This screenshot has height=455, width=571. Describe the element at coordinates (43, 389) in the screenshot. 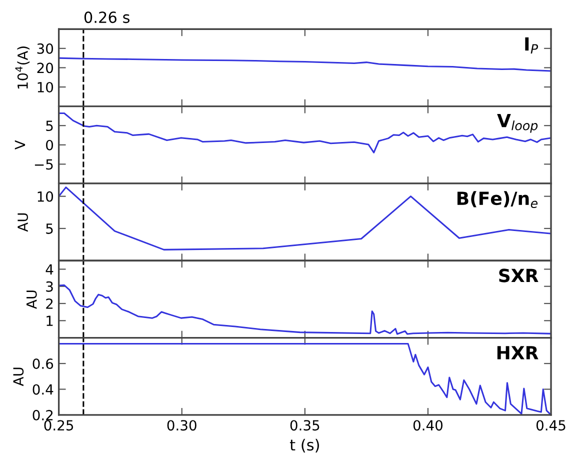

I see `y-tick-label: 0.4` at that location.